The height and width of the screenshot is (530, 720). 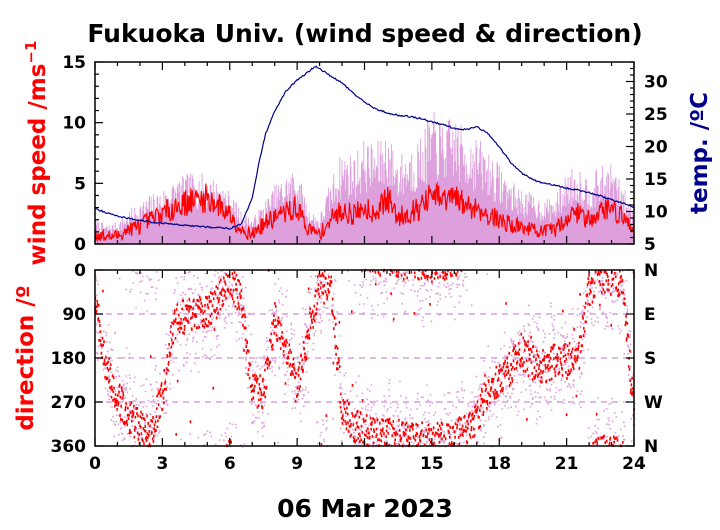 What do you see at coordinates (31, 52) in the screenshot?
I see `wind-speed-axis-label-sup: −1` at bounding box center [31, 52].